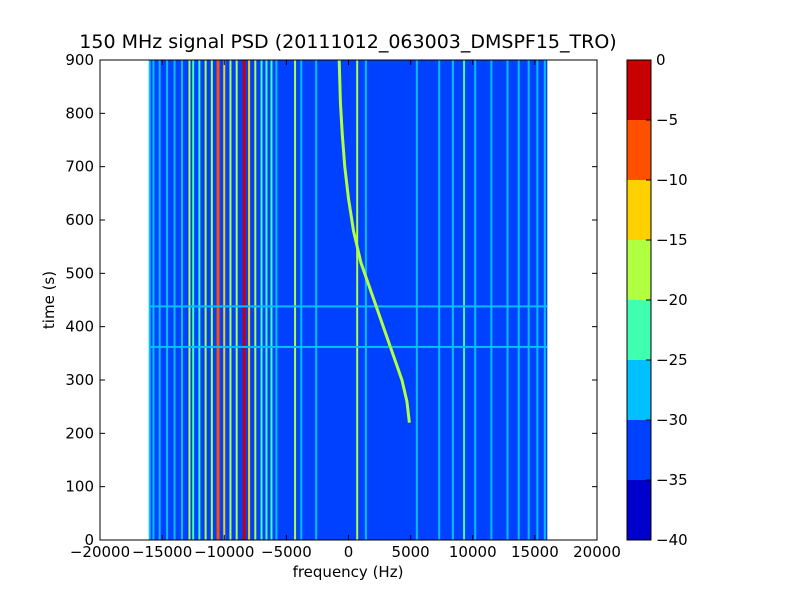  What do you see at coordinates (411, 552) in the screenshot?
I see `x-tick-label: 5000` at bounding box center [411, 552].